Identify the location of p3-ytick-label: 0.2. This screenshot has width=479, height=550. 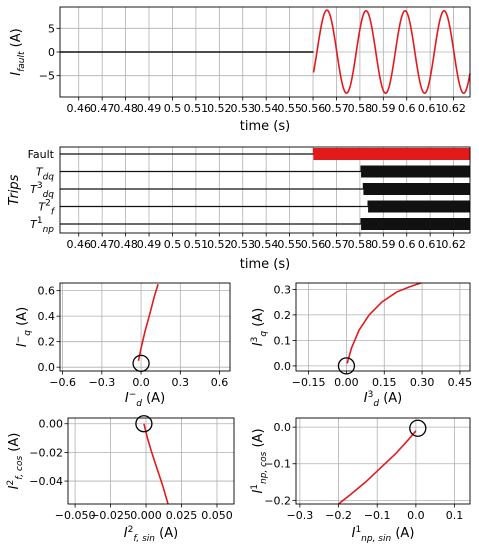
(47, 342).